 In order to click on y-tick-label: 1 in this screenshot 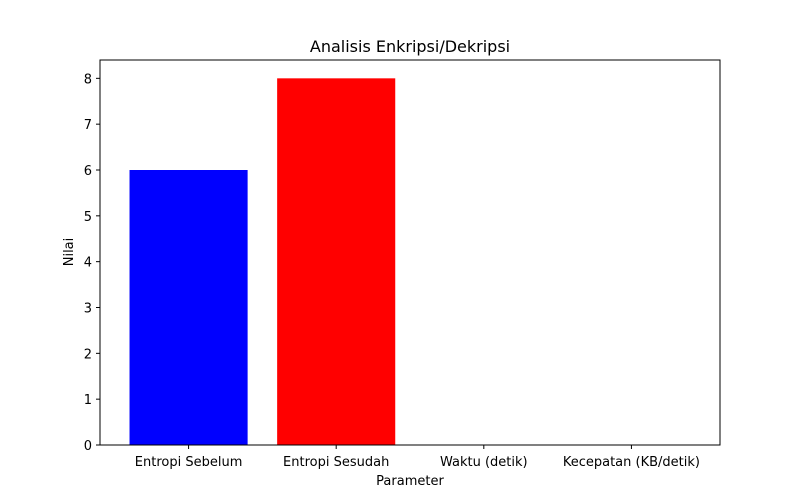, I will do `click(88, 400)`.